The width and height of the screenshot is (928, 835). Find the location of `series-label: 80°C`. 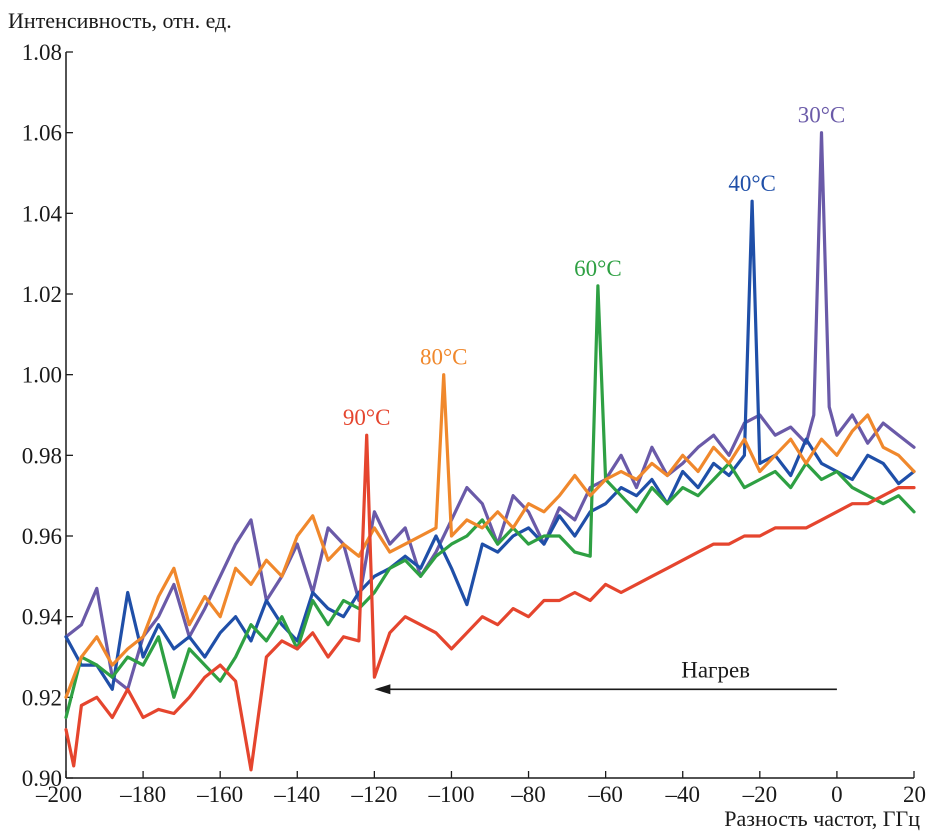

series-label: 80°C is located at coordinates (444, 357).